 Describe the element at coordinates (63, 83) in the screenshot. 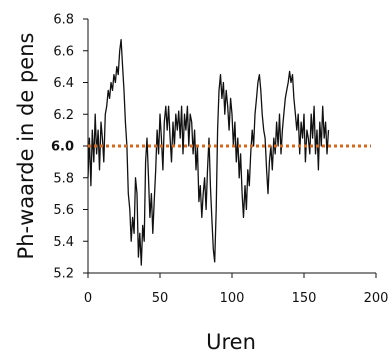

I see `y-tick-label: 6.4` at that location.